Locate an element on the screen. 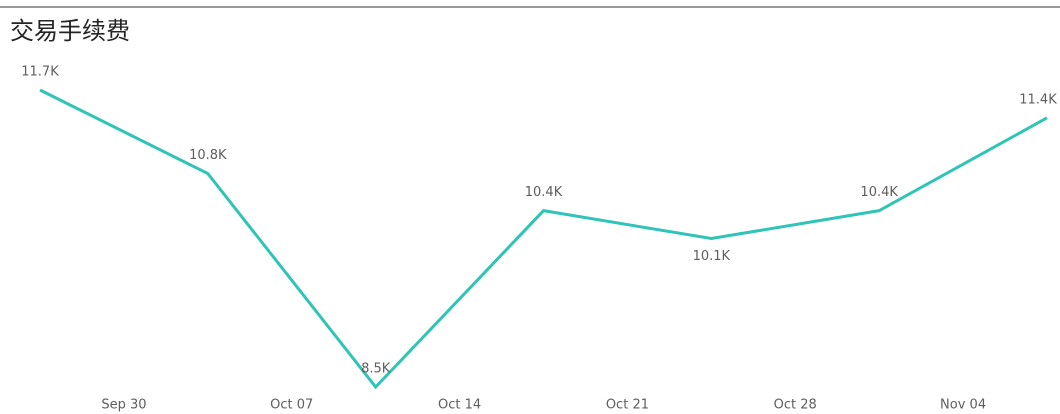 This screenshot has width=1060, height=414. data-label: 11.7K is located at coordinates (40, 72).